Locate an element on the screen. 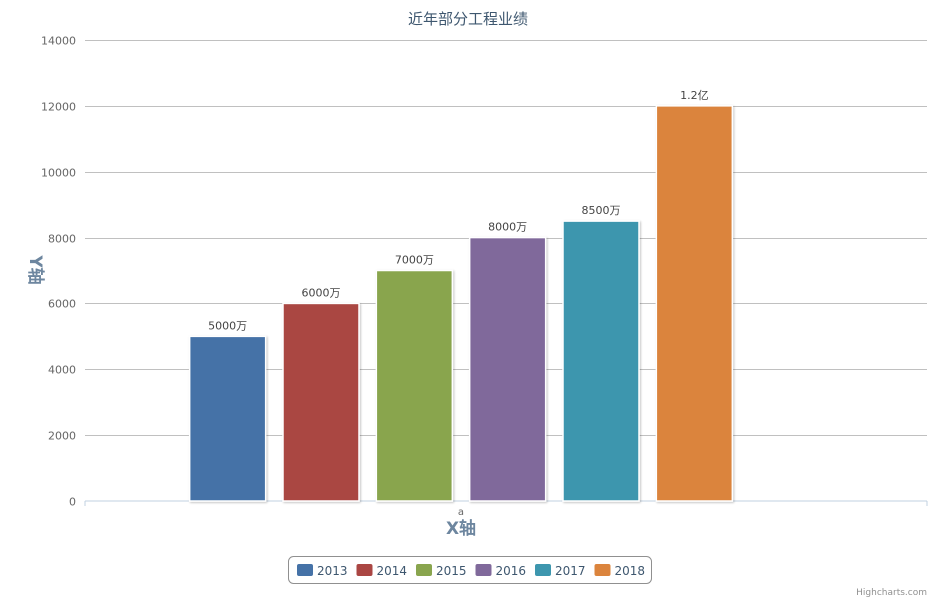  legend-item-2013: 2013 is located at coordinates (322, 571).